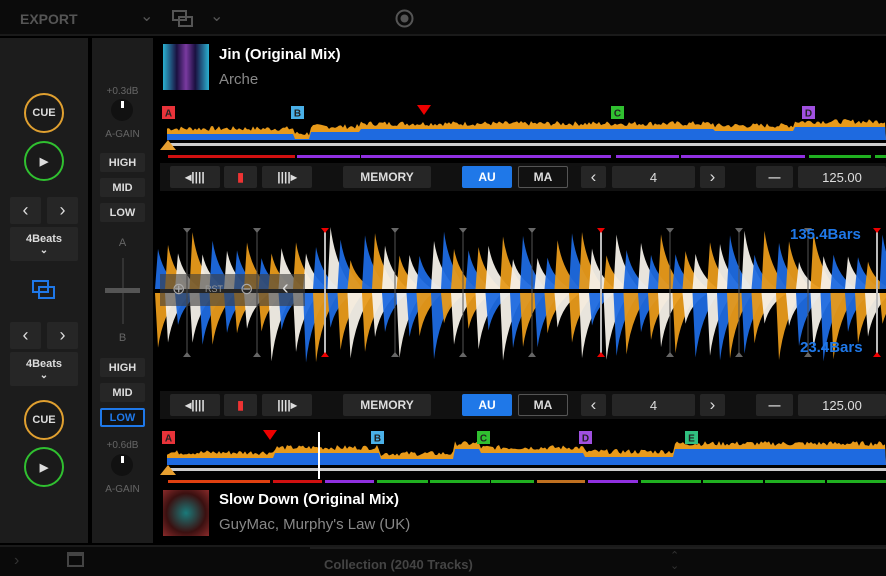 This screenshot has height=576, width=886. I want to click on record-icon, so click(404, 18).